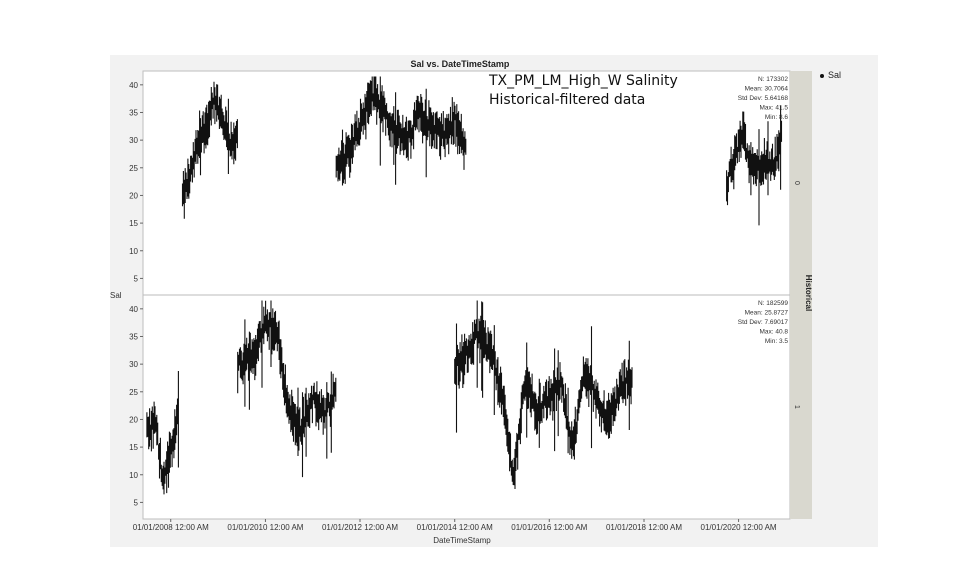  What do you see at coordinates (460, 64) in the screenshot?
I see `chart-title: Sal vs. DateTimeStamp` at bounding box center [460, 64].